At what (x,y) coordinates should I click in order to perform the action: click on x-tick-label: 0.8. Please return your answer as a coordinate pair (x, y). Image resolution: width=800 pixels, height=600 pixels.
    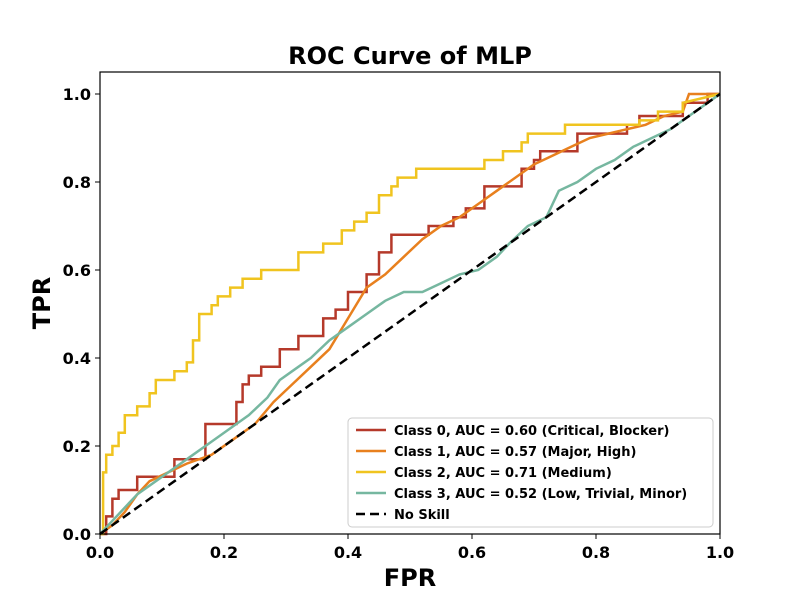
    Looking at the image, I should click on (596, 552).